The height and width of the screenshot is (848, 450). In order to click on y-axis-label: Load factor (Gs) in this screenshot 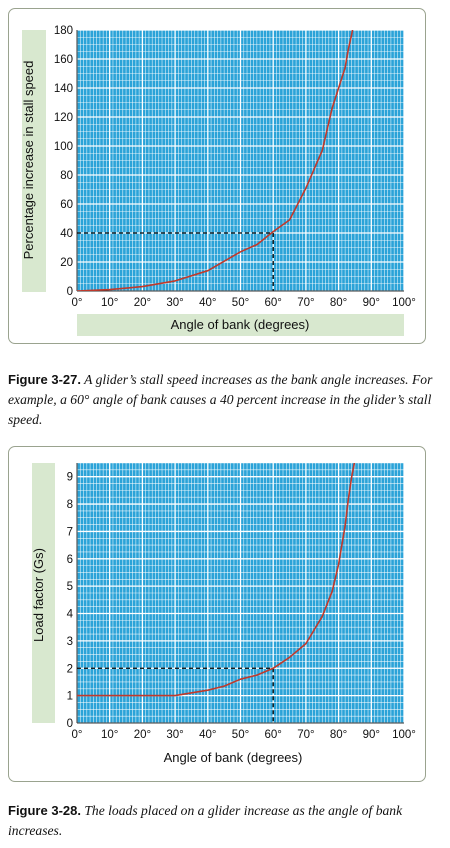, I will do `click(38, 595)`.